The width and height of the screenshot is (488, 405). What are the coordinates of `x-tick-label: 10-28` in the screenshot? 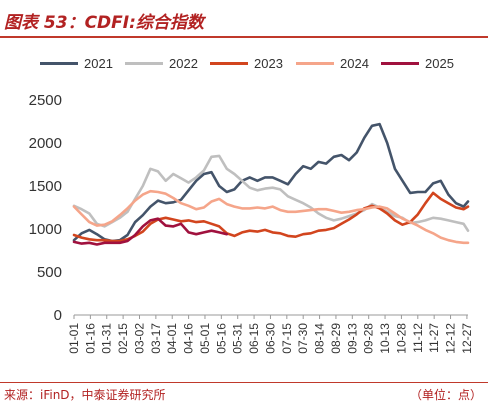 It's located at (401, 338).